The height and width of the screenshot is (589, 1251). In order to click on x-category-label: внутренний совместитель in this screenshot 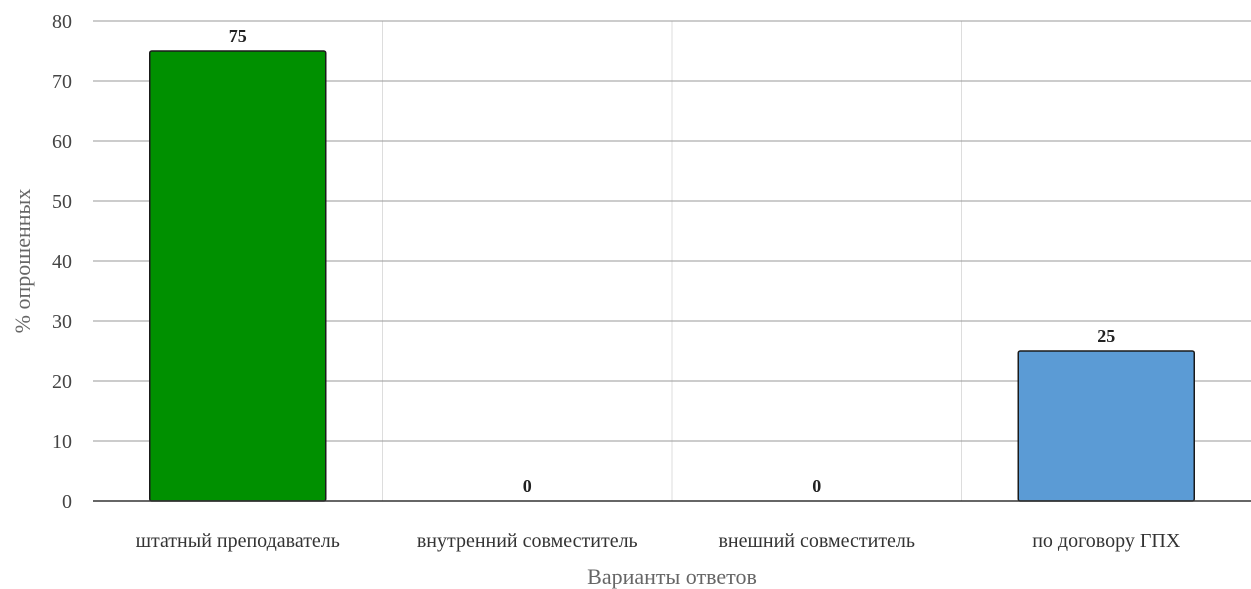, I will do `click(527, 541)`.